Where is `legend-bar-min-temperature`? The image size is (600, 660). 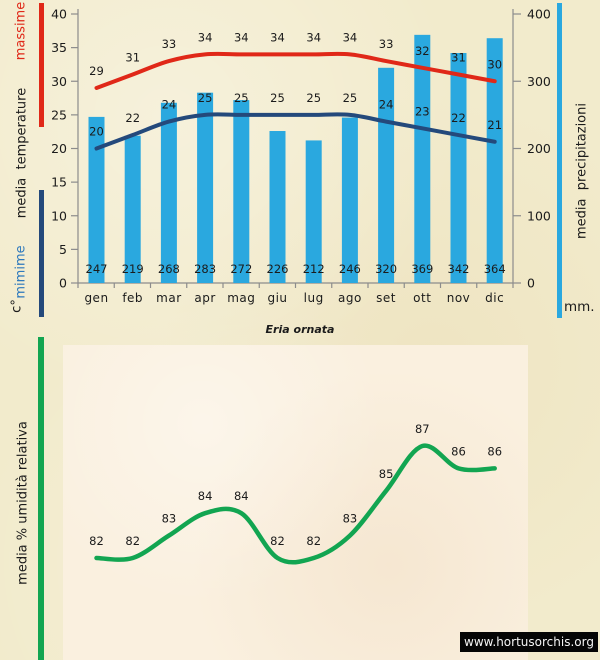
legend-bar-min-temperature is located at coordinates (41, 253).